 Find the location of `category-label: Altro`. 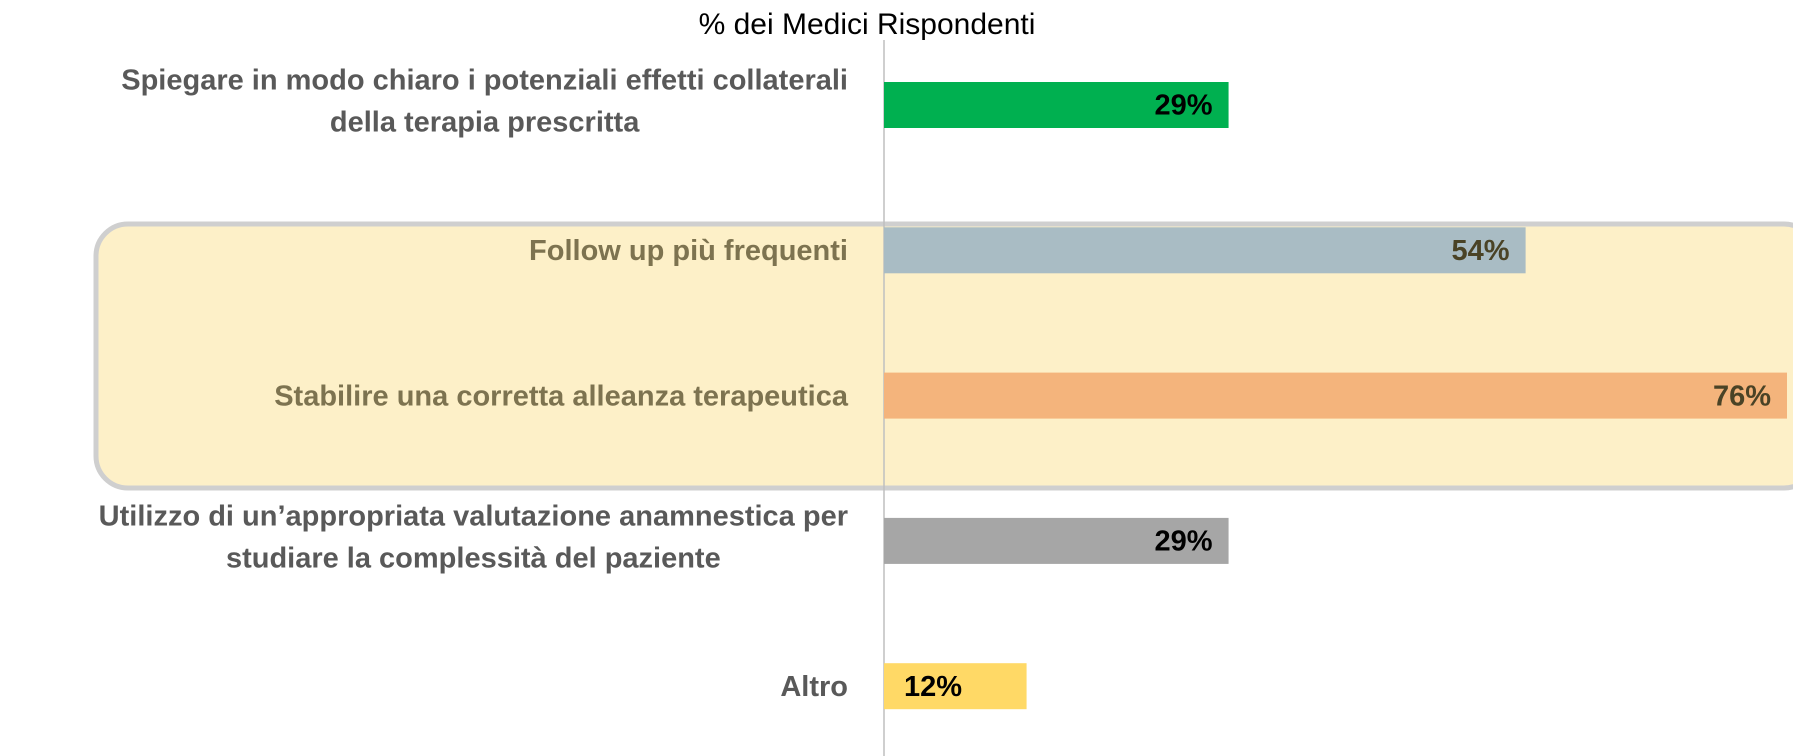

category-label: Altro is located at coordinates (814, 687).